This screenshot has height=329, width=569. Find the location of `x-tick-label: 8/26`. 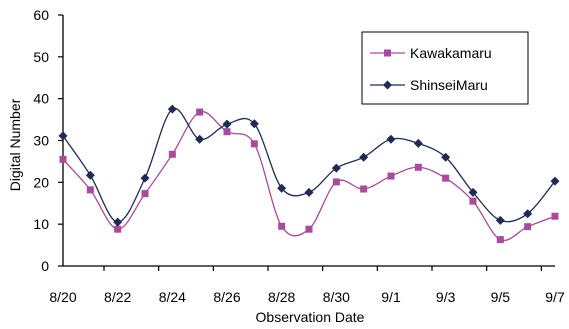

x-tick-label: 8/26 is located at coordinates (226, 297).